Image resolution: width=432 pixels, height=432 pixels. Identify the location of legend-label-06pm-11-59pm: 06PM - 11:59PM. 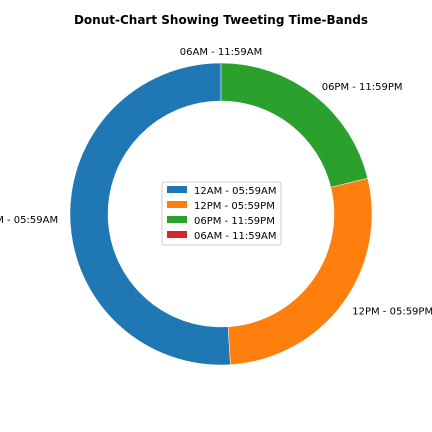
(234, 221).